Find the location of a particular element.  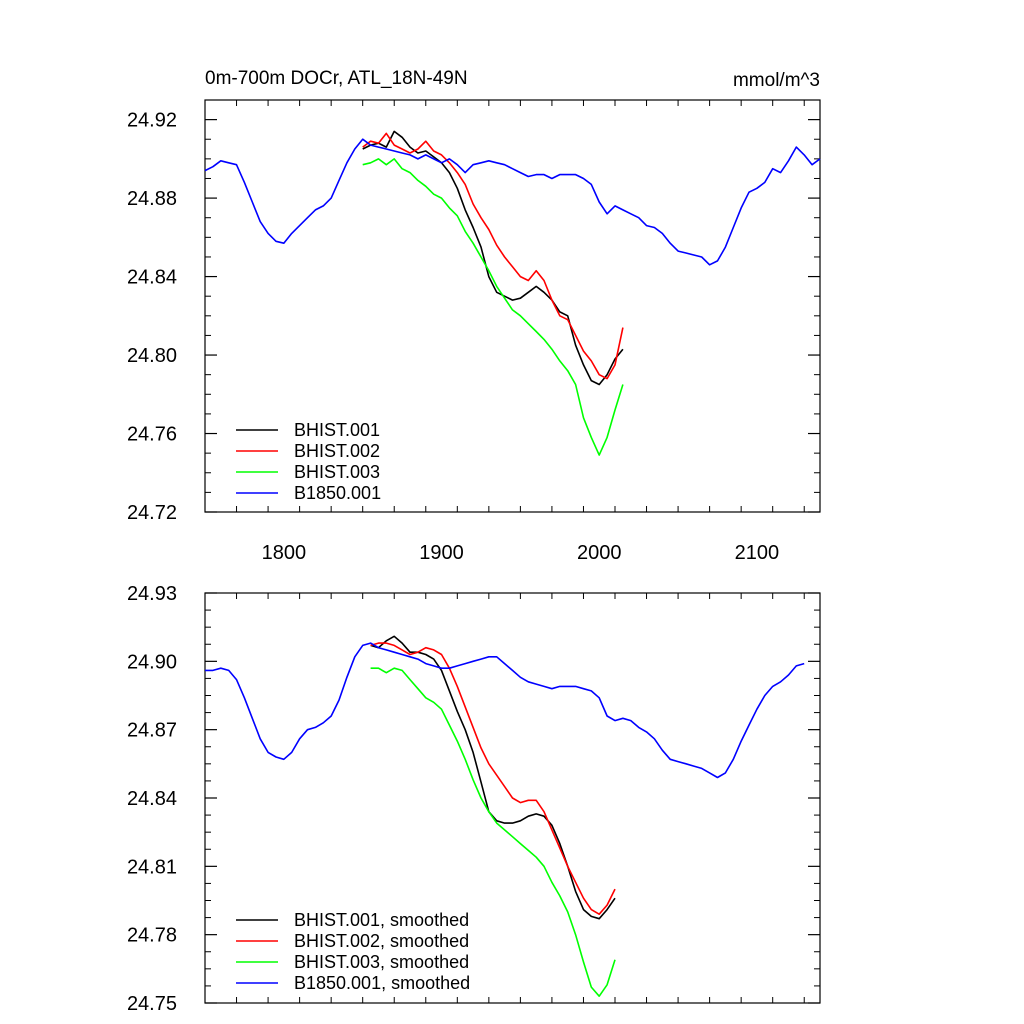

y-tick-label: 24.92 is located at coordinates (152, 121).